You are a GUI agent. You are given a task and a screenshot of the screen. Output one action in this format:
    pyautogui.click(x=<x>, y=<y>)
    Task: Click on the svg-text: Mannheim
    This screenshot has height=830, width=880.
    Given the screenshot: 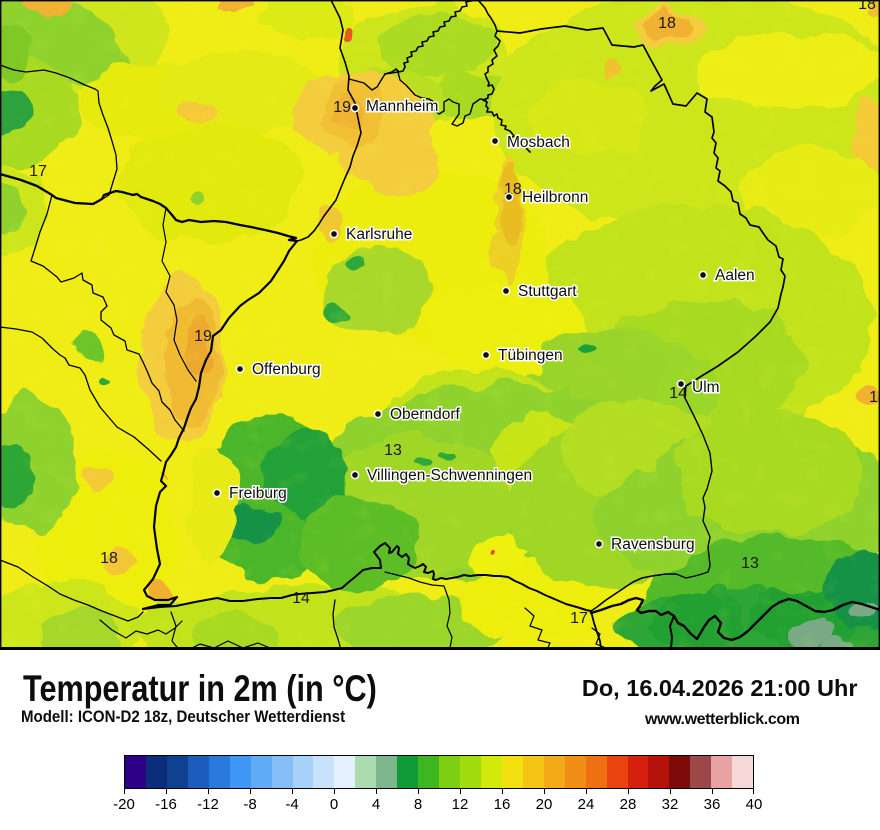 What is the action you would take?
    pyautogui.click(x=402, y=106)
    